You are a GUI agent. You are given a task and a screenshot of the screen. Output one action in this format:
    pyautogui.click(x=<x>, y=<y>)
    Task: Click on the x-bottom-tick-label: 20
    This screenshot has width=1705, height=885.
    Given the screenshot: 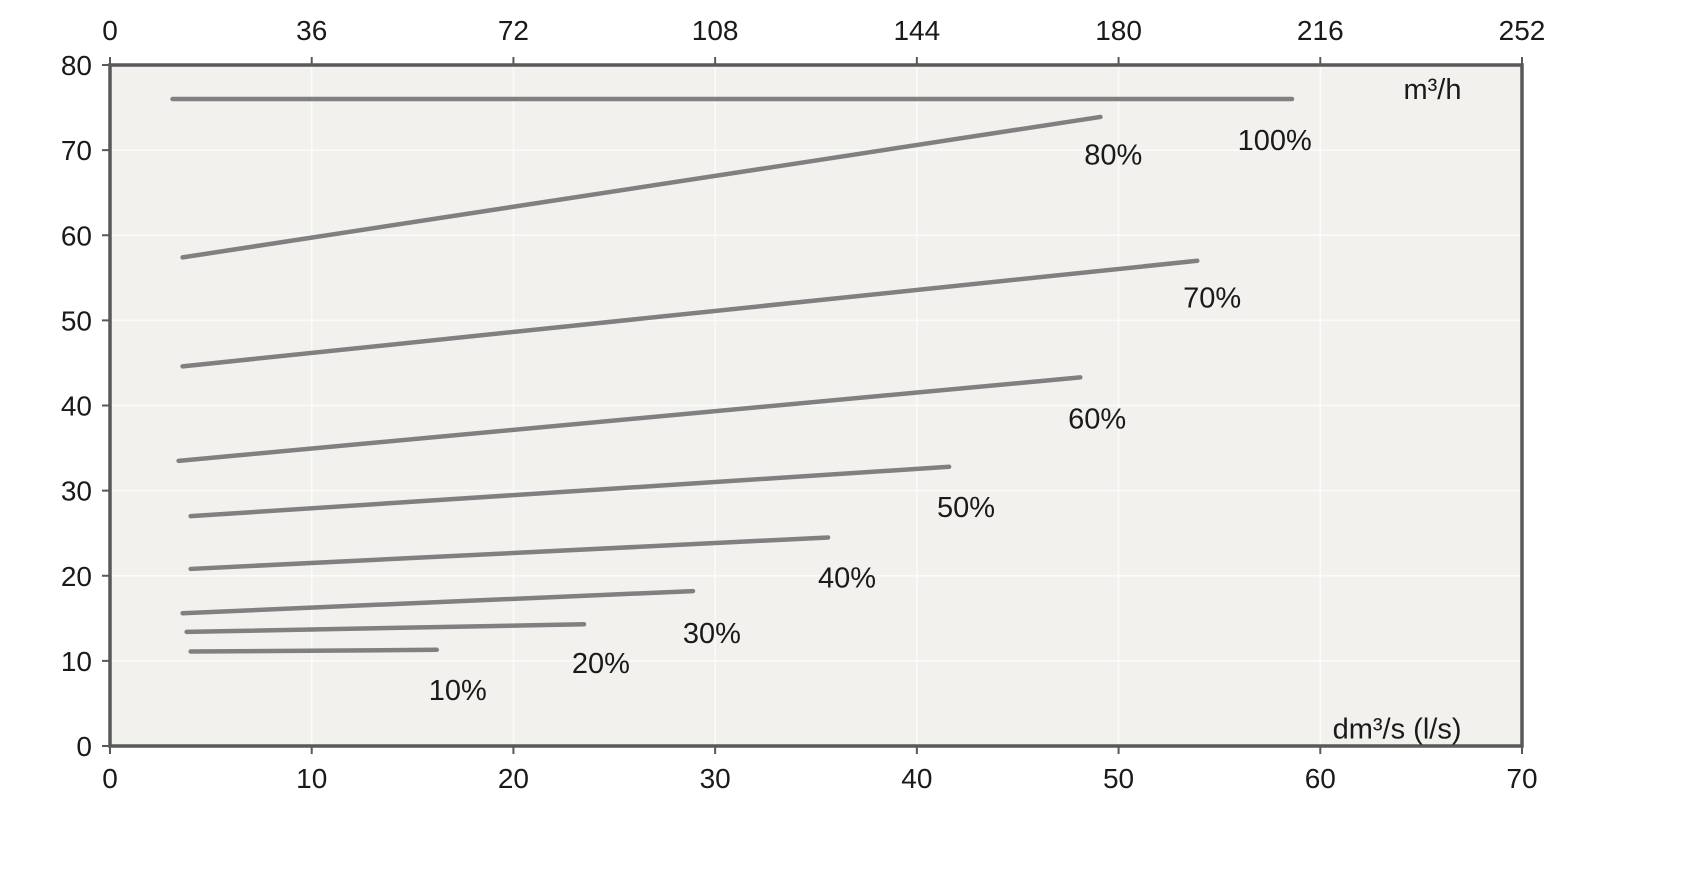 What is the action you would take?
    pyautogui.click(x=513, y=778)
    